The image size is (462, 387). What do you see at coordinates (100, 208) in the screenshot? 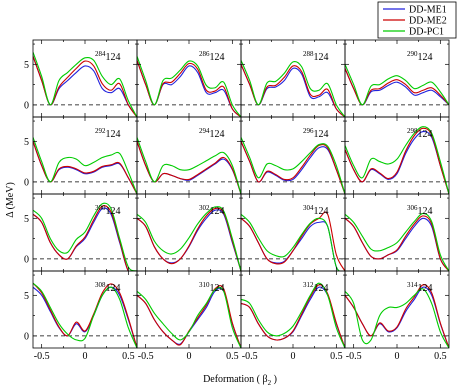
I see `mass-number: 300` at bounding box center [100, 208].